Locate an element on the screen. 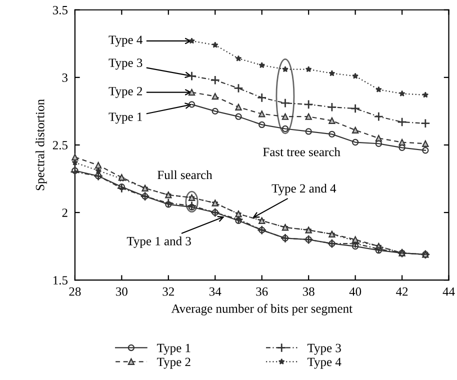 The image size is (457, 380). y-axis-title: Spectral distortion is located at coordinates (41, 144).